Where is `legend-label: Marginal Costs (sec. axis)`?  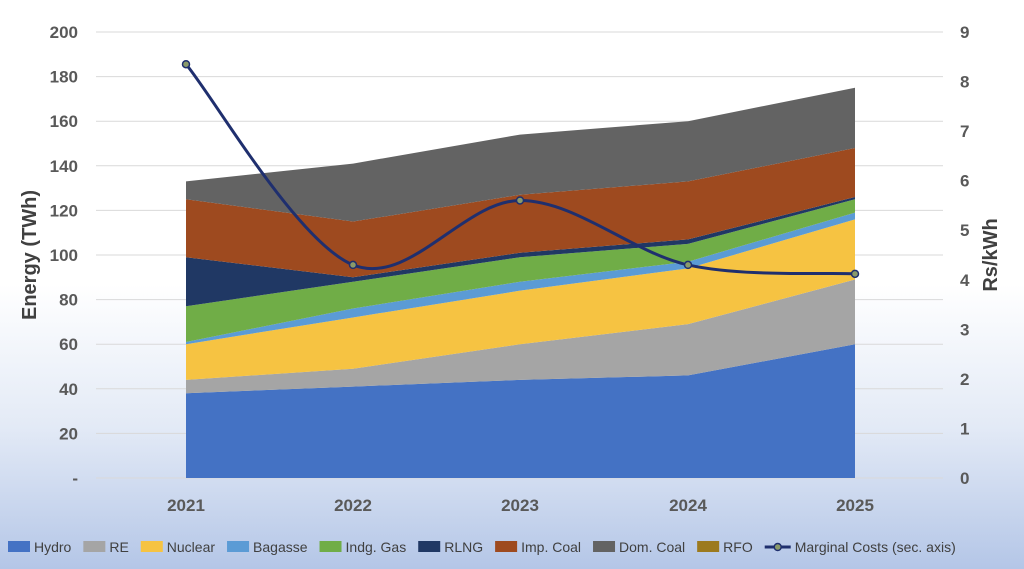
legend-label: Marginal Costs (sec. axis) is located at coordinates (875, 547).